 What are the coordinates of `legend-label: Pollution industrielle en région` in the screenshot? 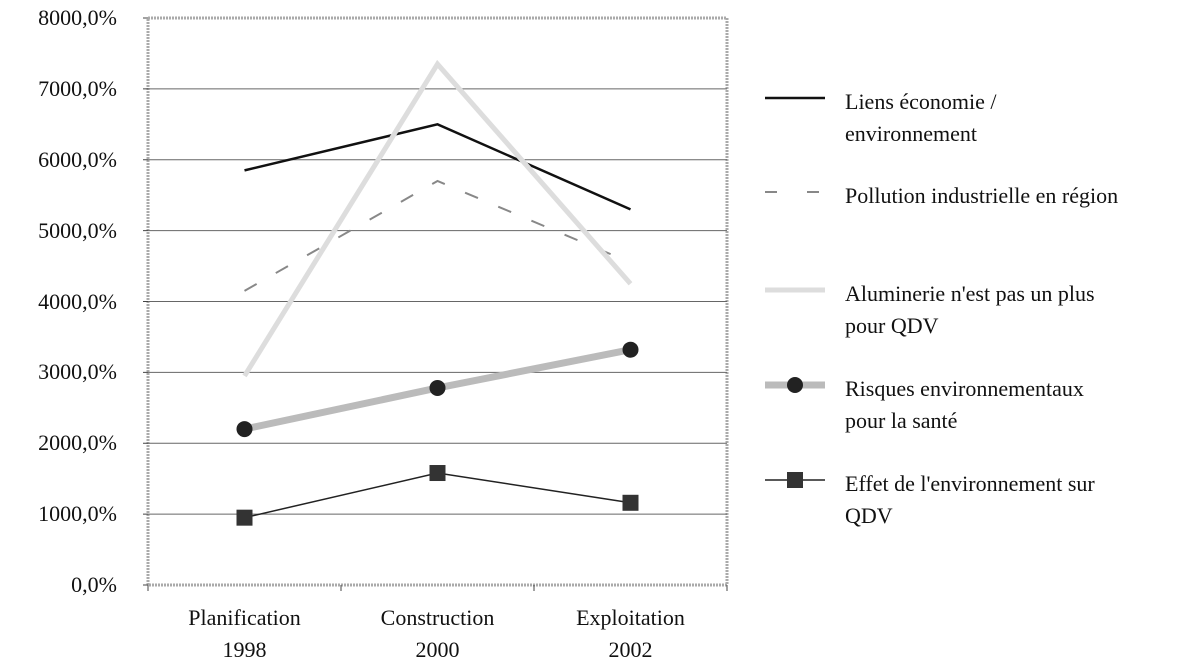 It's located at (982, 195).